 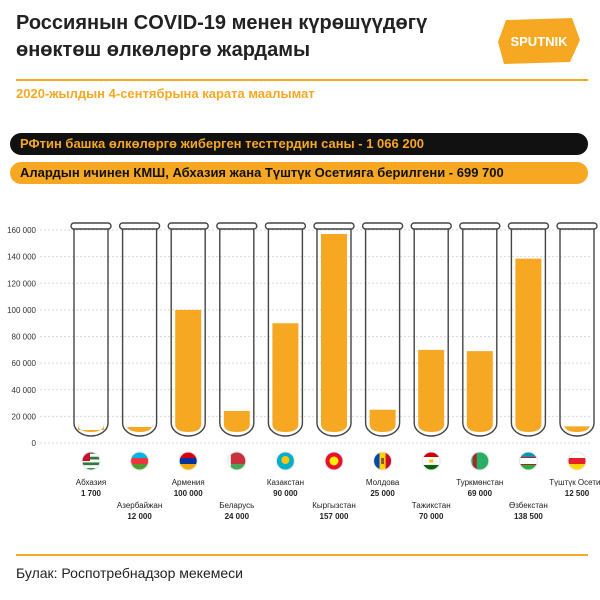 I want to click on sputnik-logo: SPUTNIK, so click(x=539, y=41).